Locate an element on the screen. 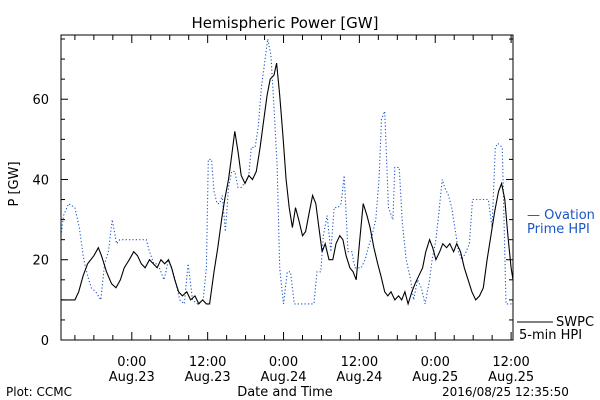  legend-ovation-line1: — Ovation is located at coordinates (561, 215).